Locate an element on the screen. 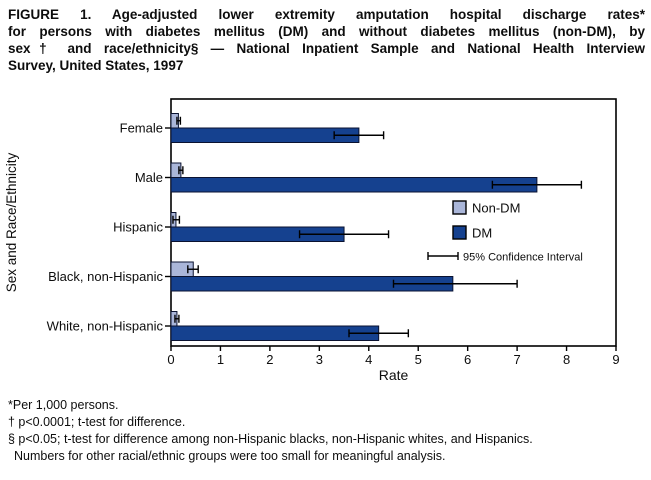  category-label: Black, non-Hispanic is located at coordinates (105, 276).